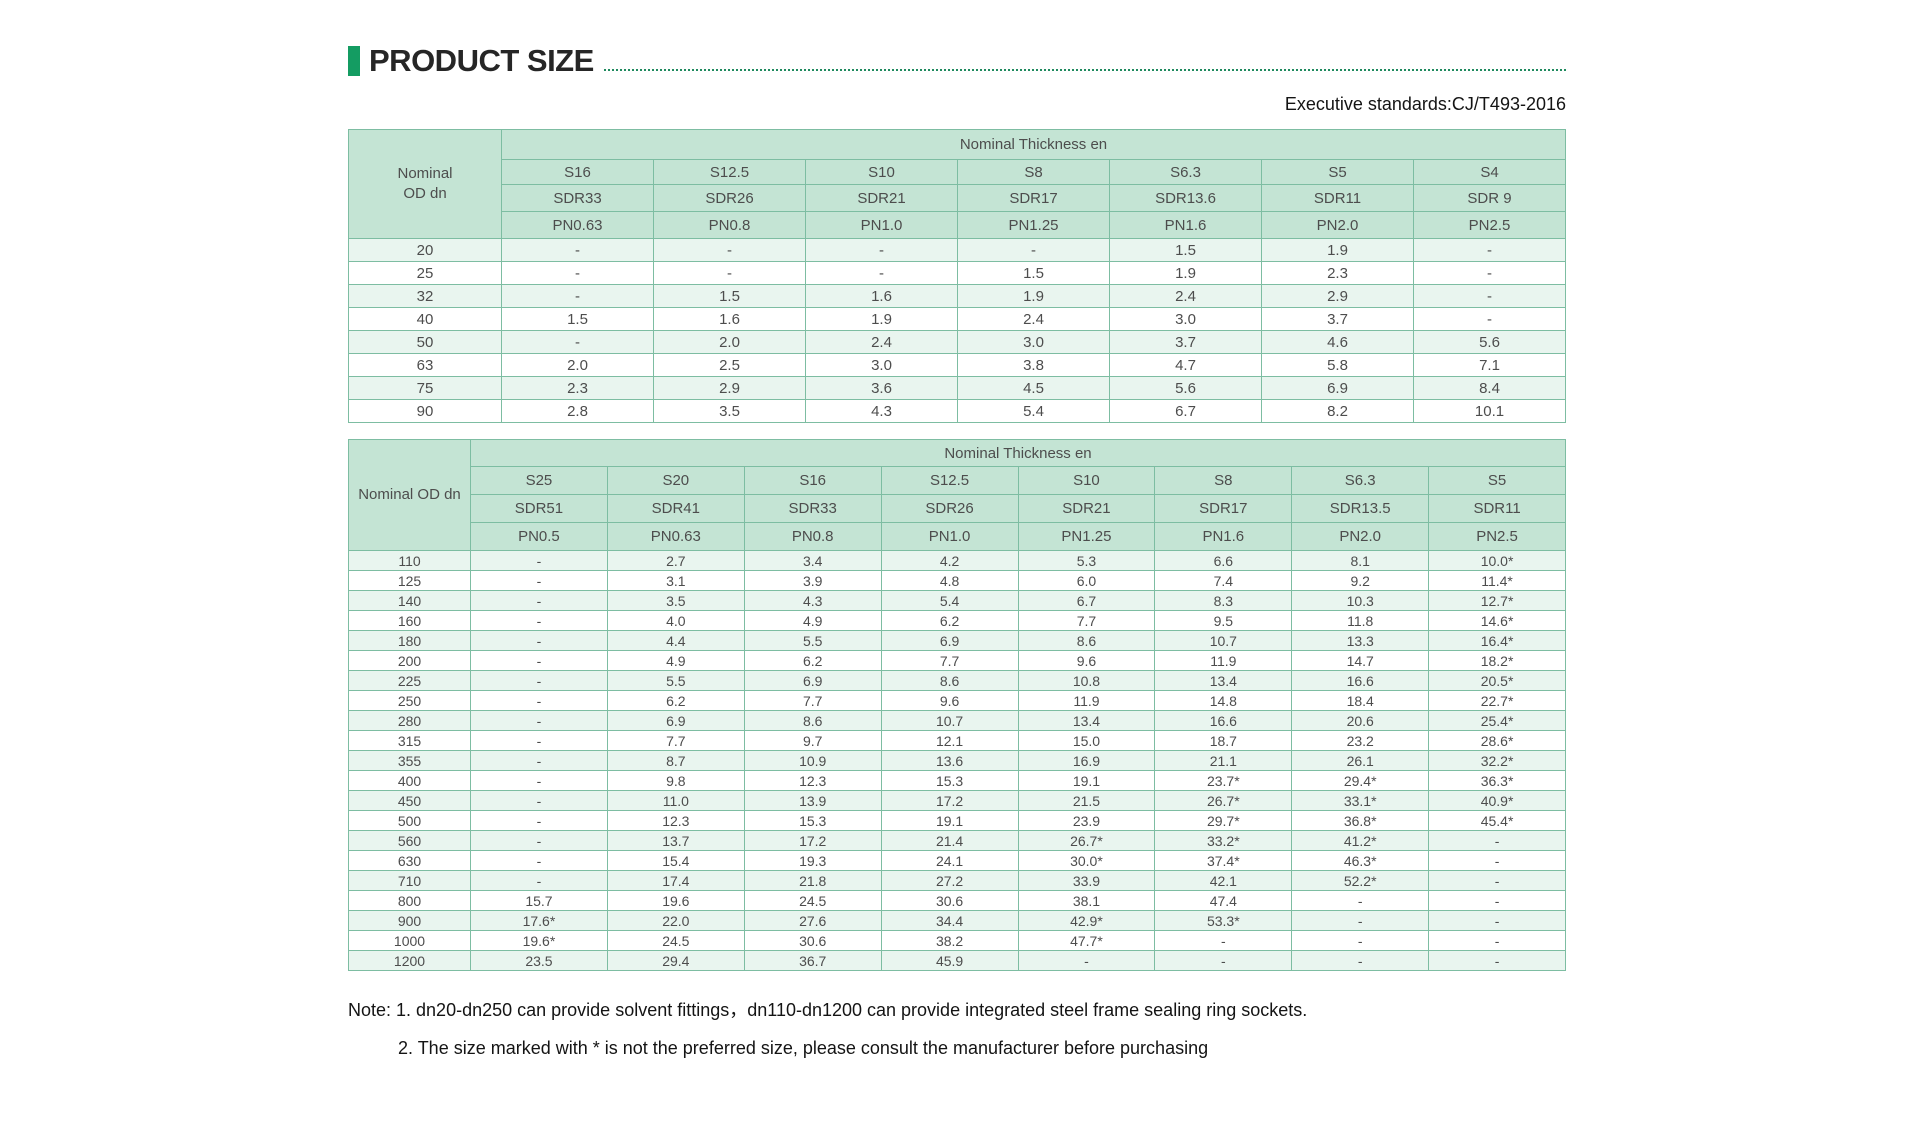 This screenshot has height=1134, width=1920. Describe the element at coordinates (577, 198) in the screenshot. I see `sdr-header: SDR33` at that location.